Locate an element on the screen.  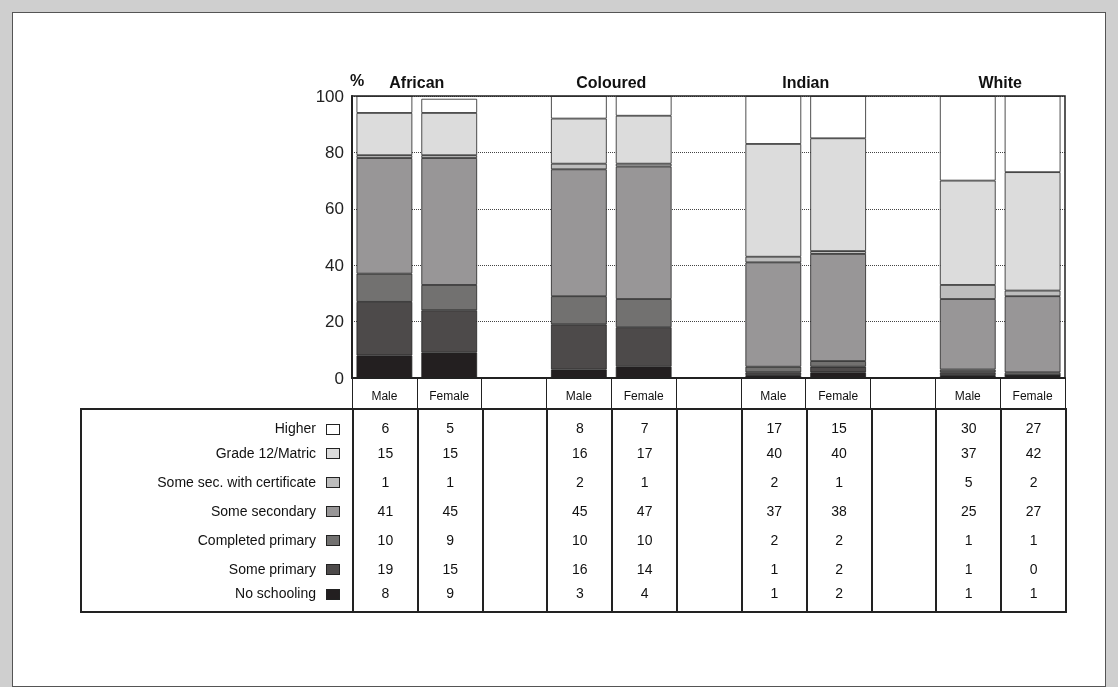
data-label: 4 is located at coordinates (645, 597).